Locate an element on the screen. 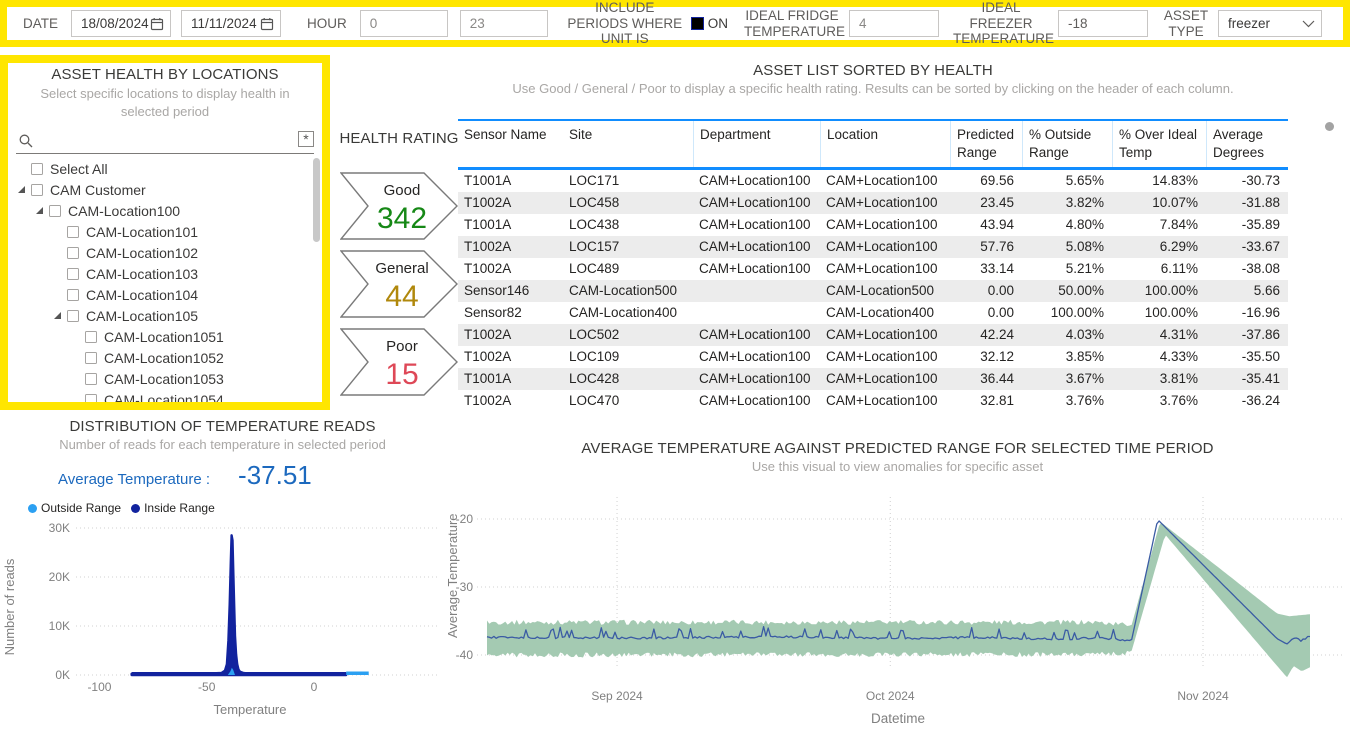  location-label: Select All is located at coordinates (79, 168).